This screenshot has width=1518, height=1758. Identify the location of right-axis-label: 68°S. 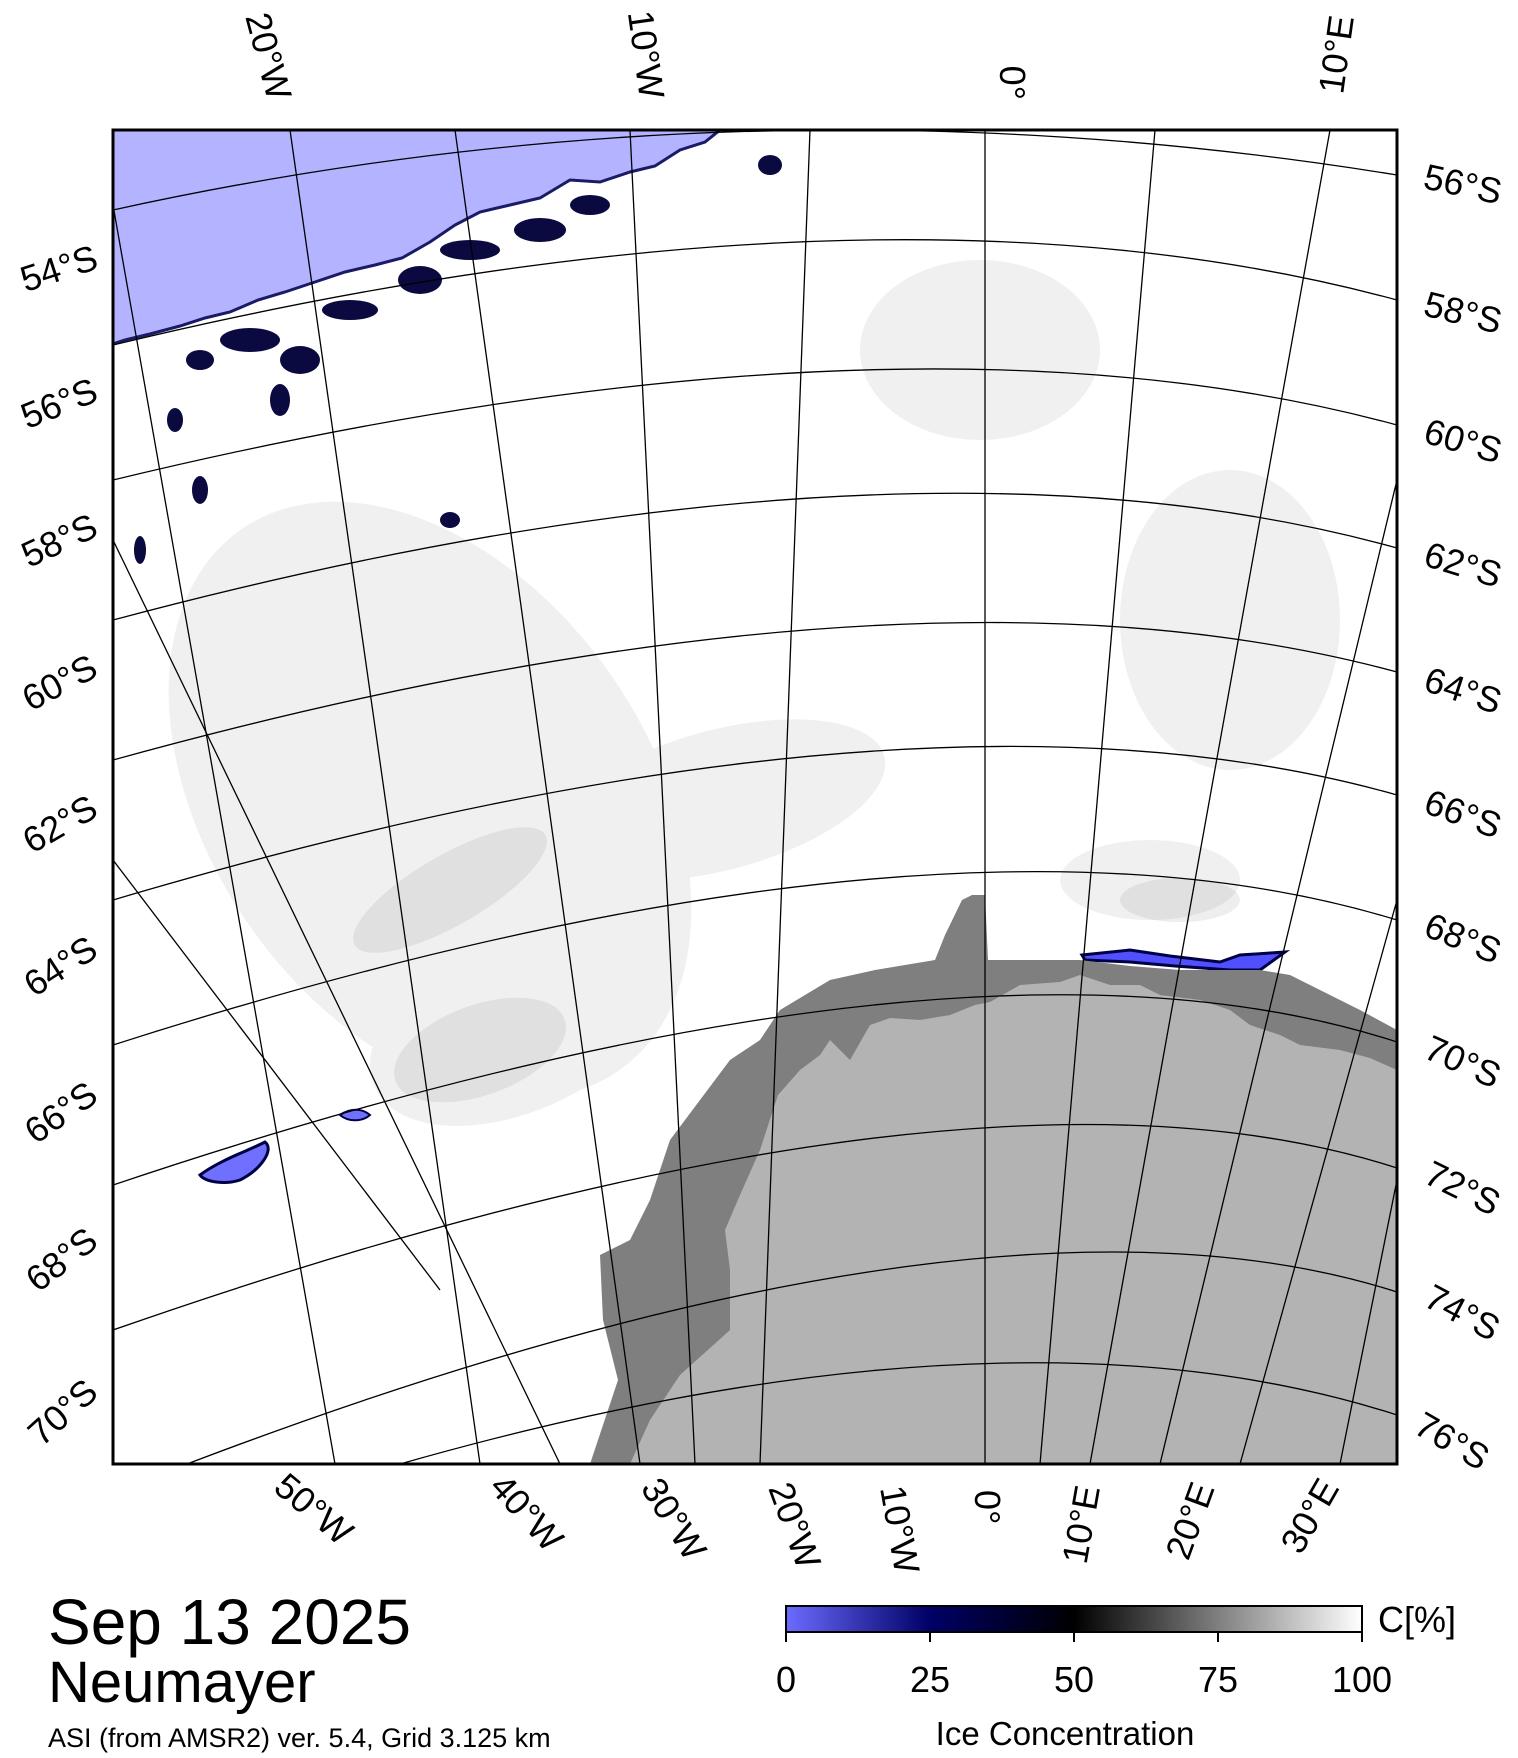
(1463, 937).